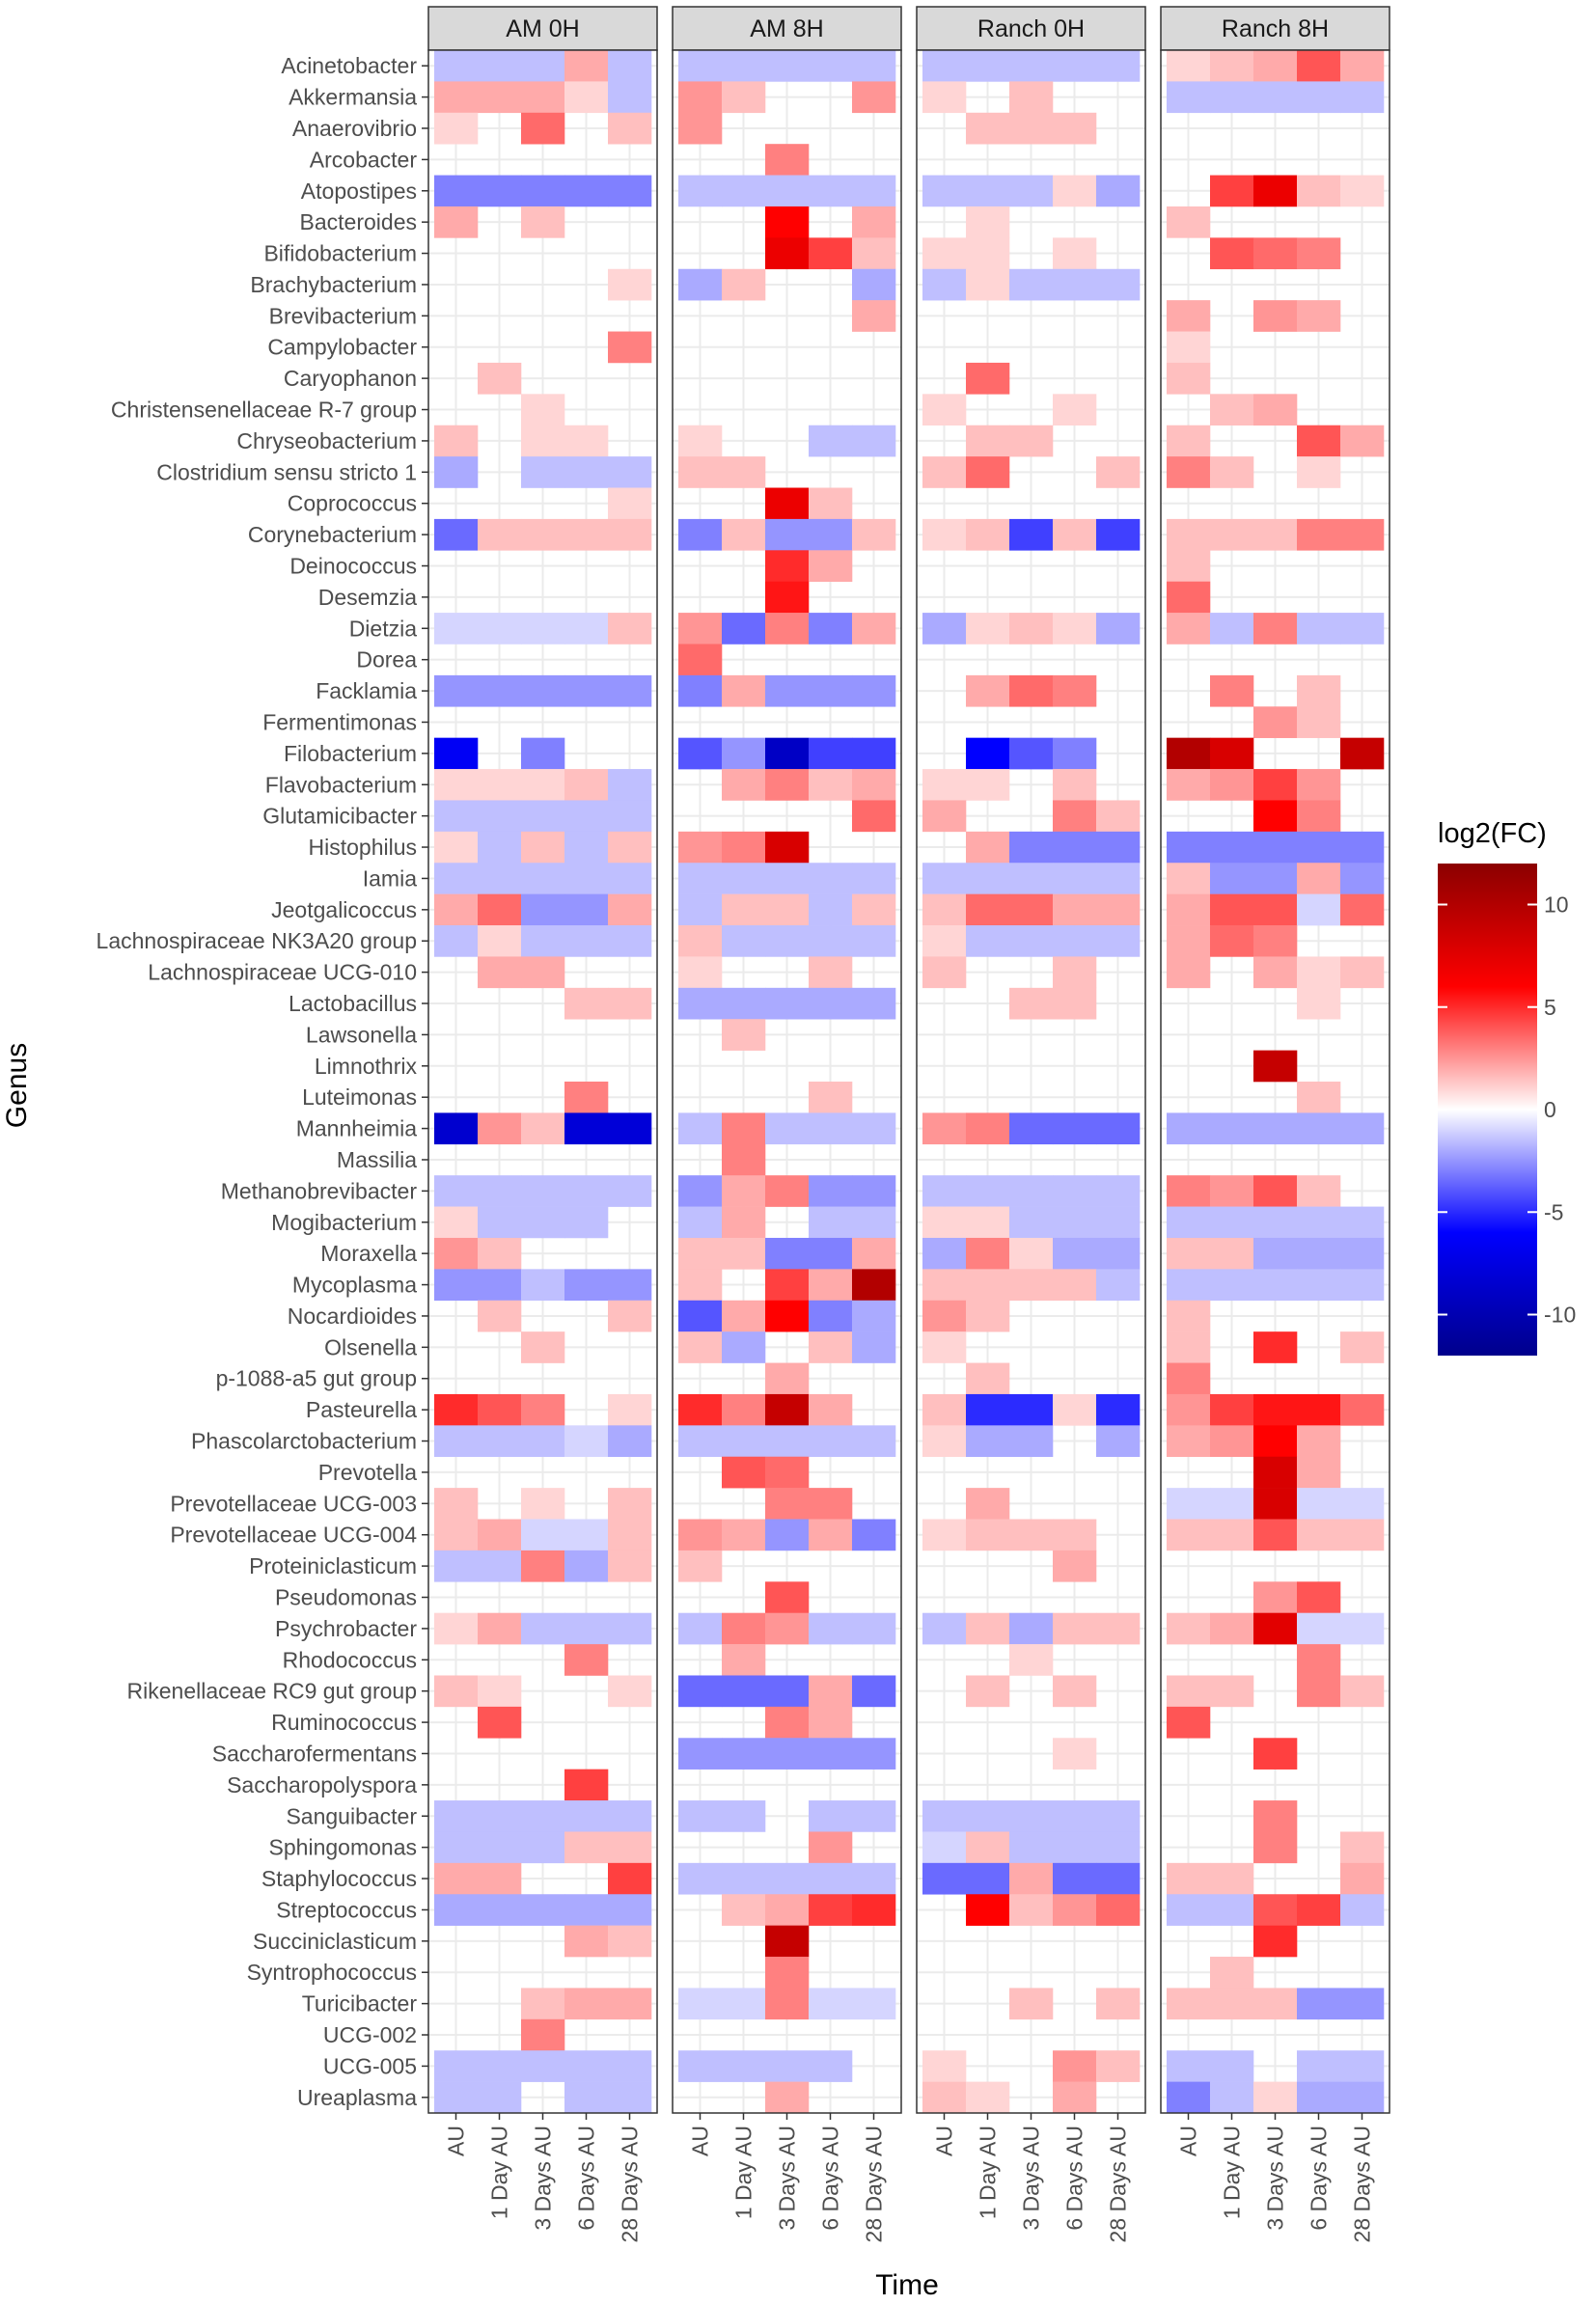  I want to click on y-tick-label: Rikenellaceae RC9 gut group, so click(272, 1692).